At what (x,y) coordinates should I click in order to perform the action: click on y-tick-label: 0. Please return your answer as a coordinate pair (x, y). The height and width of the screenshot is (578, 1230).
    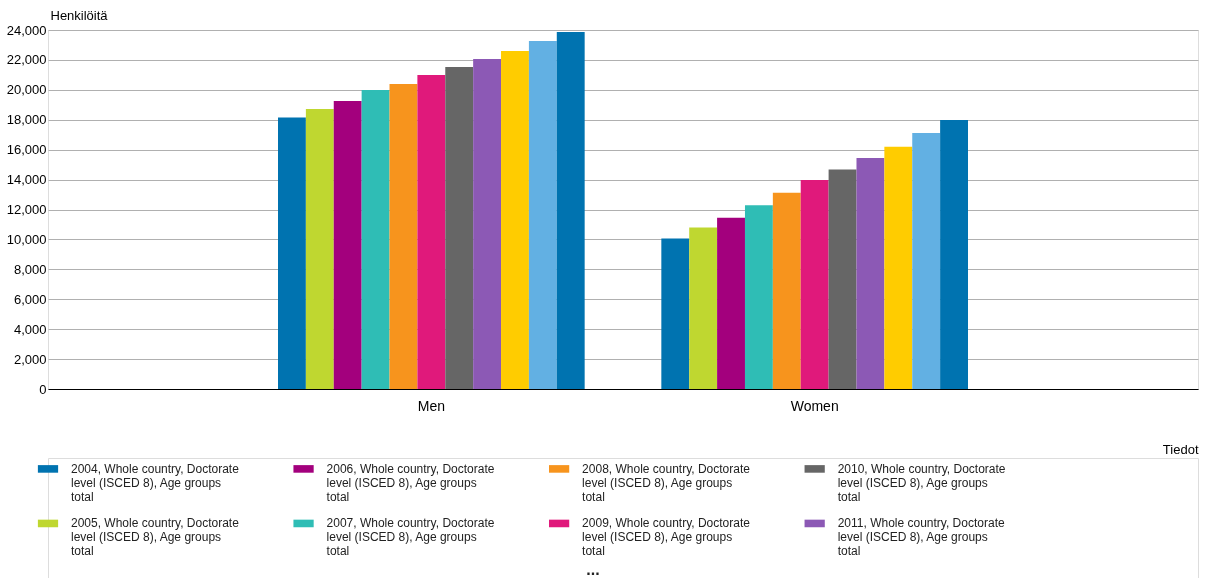
    Looking at the image, I should click on (43, 389).